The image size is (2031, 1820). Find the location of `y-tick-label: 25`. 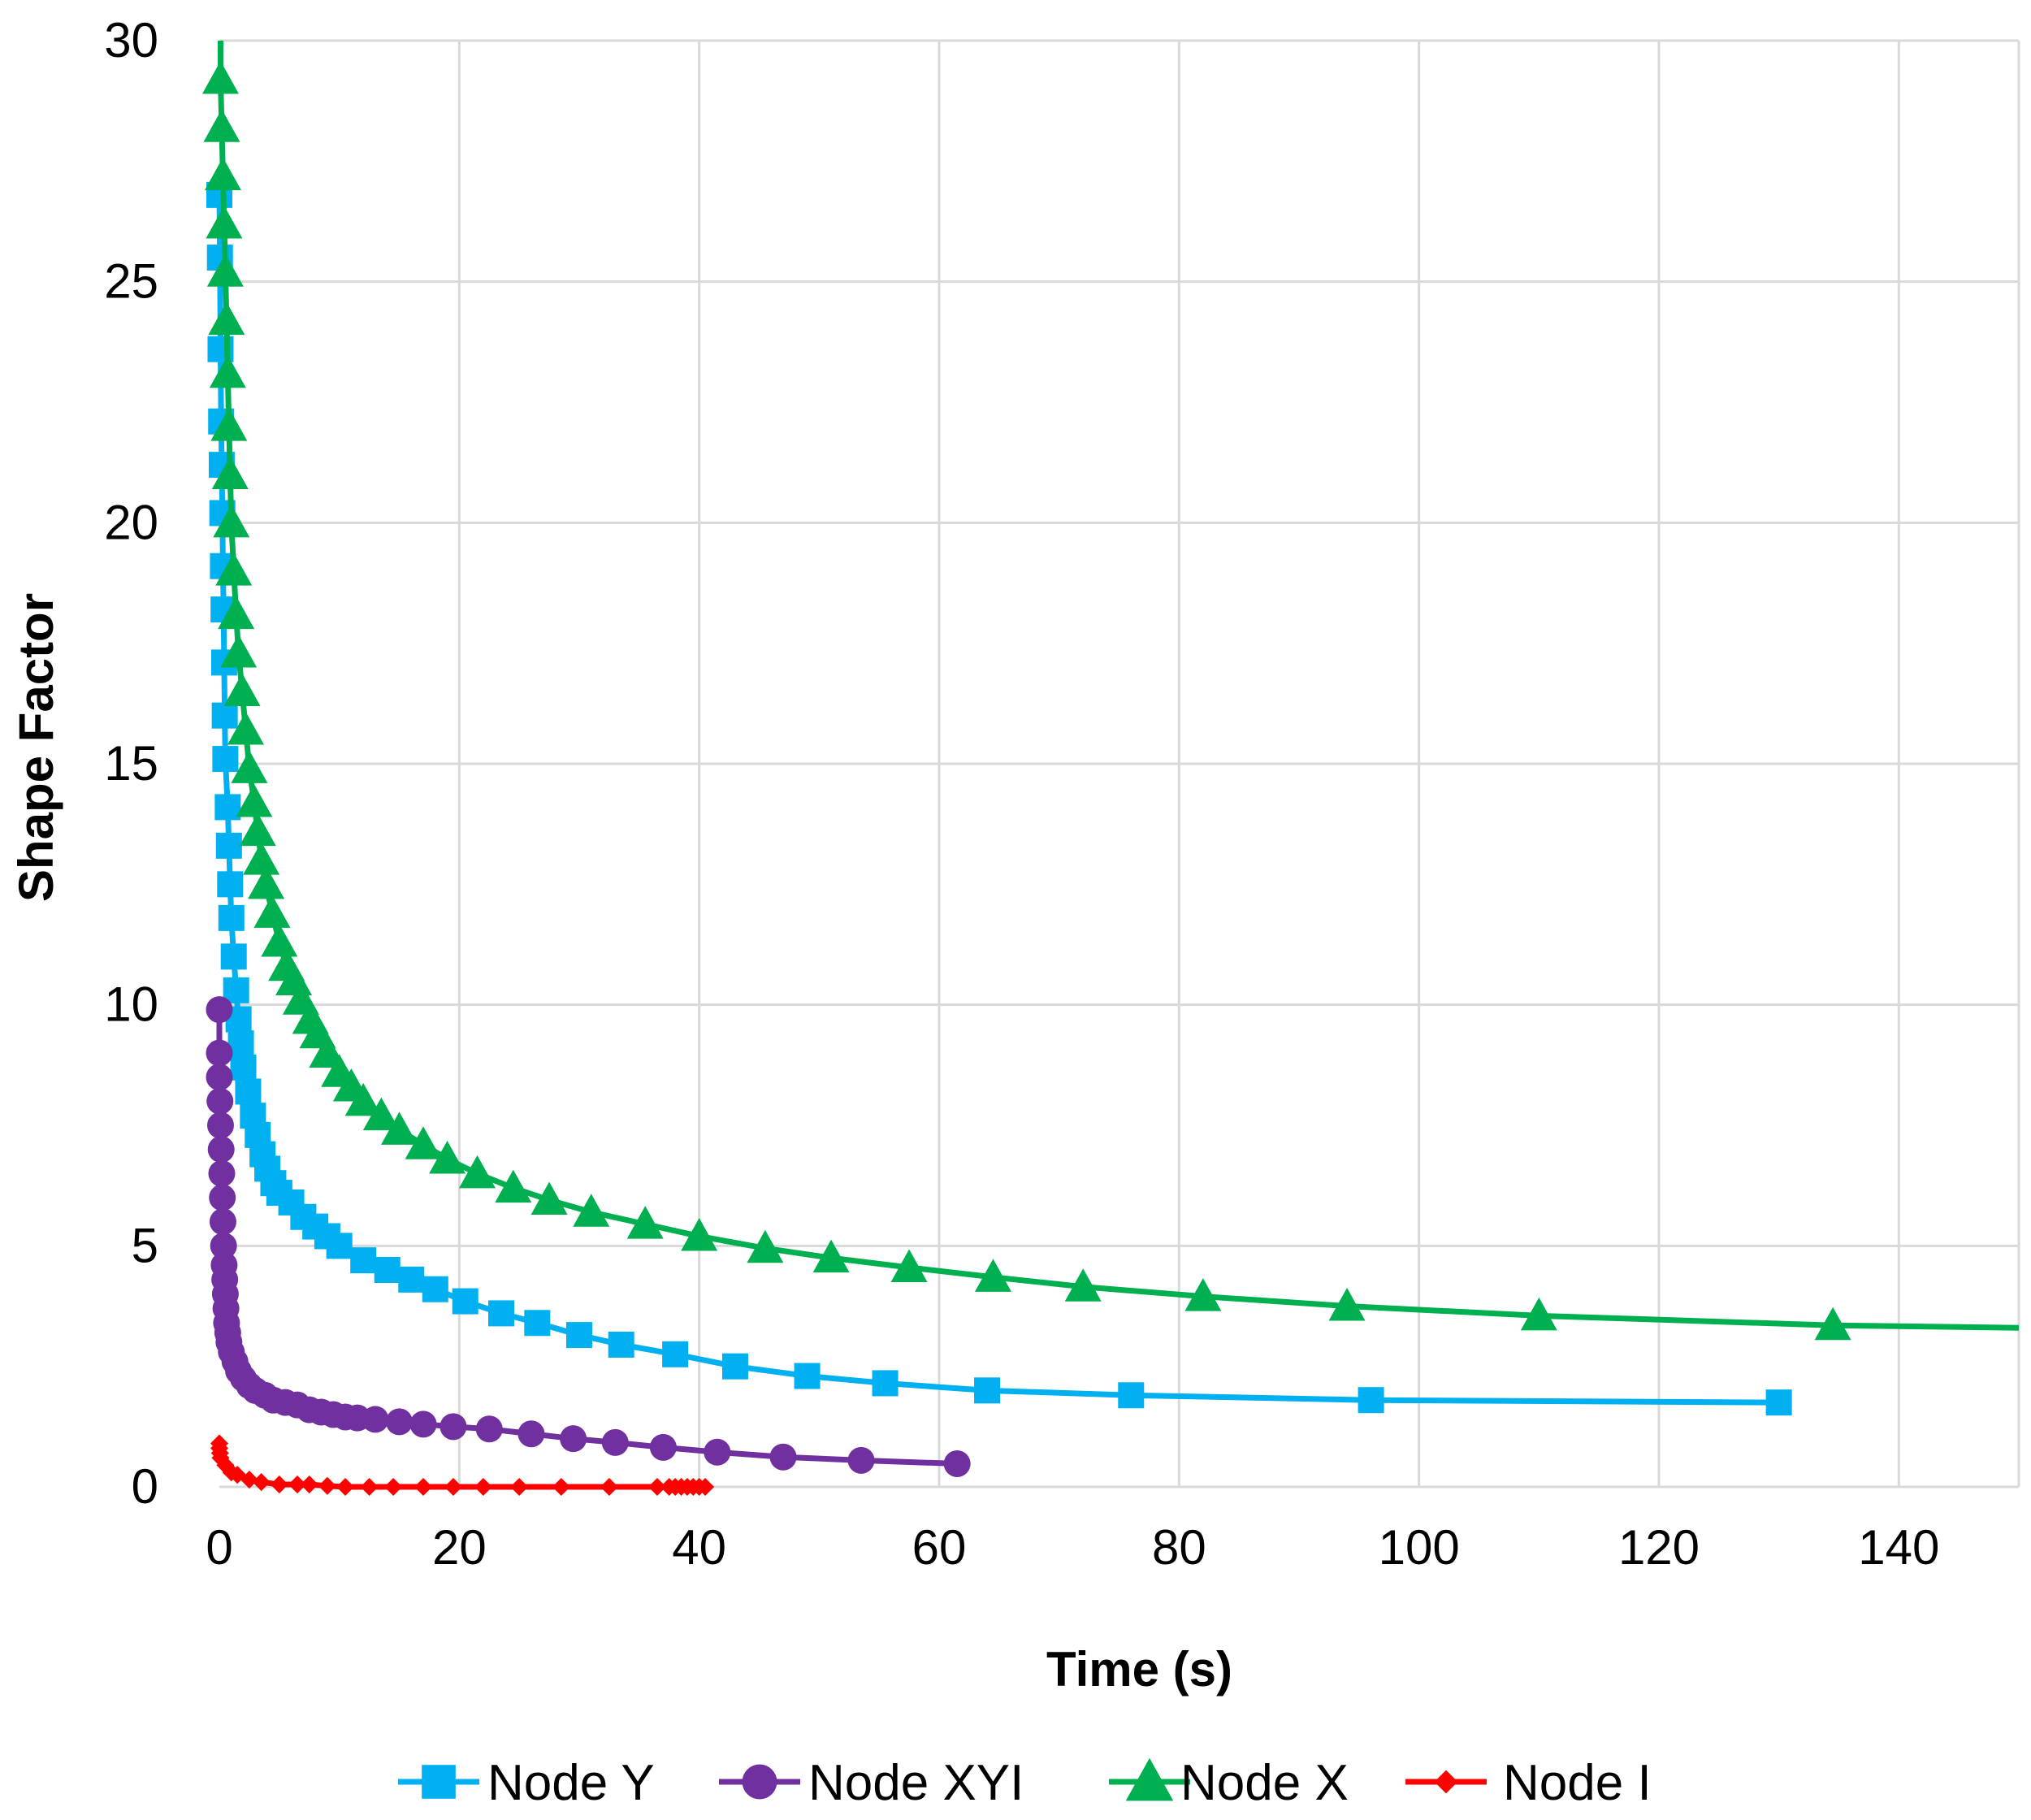

y-tick-label: 25 is located at coordinates (131, 281).